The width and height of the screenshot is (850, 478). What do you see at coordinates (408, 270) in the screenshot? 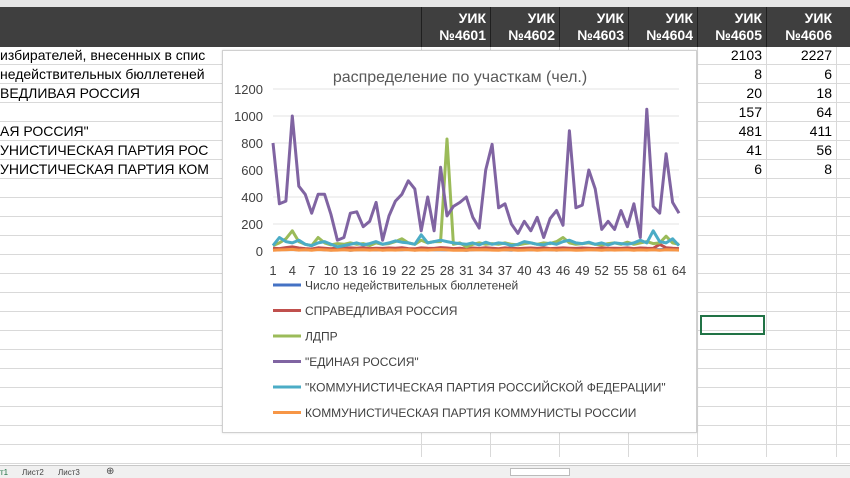
I see `x-tick-label: 22` at bounding box center [408, 270].